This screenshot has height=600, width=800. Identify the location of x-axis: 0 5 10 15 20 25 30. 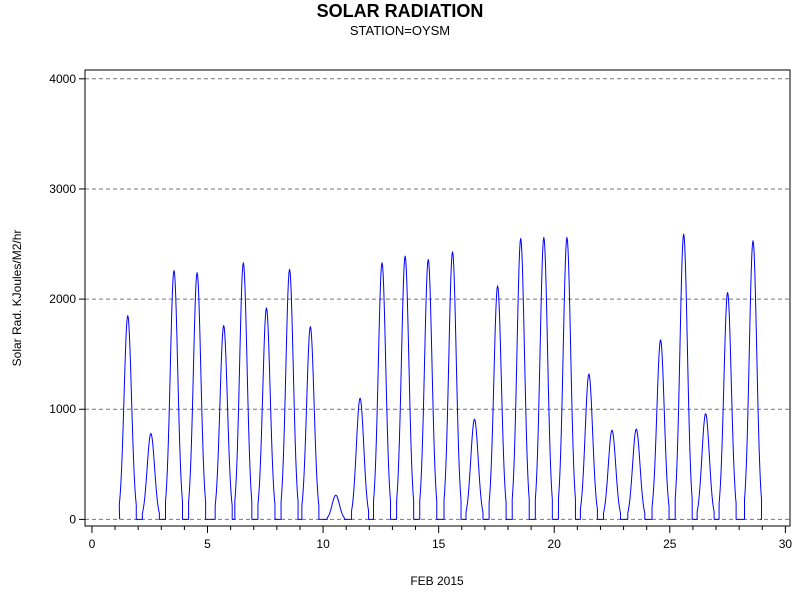
(441, 538).